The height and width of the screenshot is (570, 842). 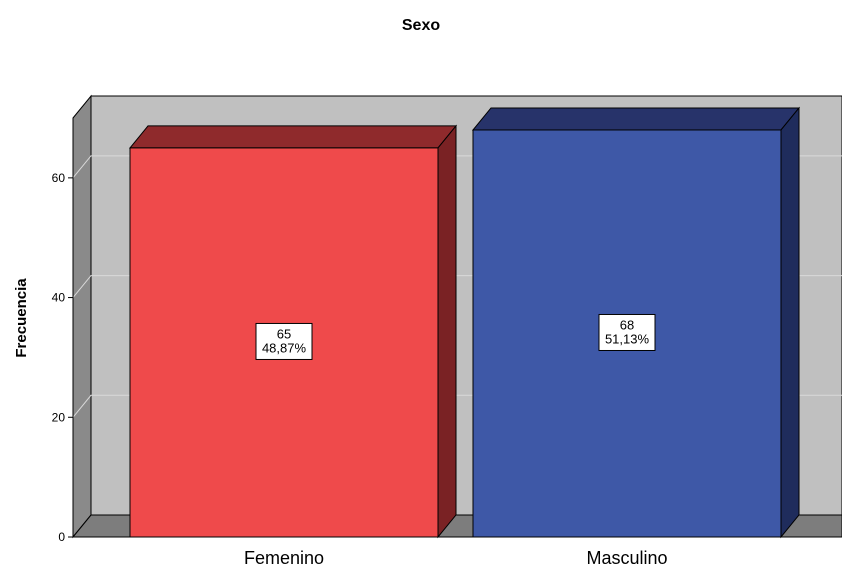 What do you see at coordinates (284, 558) in the screenshot?
I see `x-tick-label: Femenino` at bounding box center [284, 558].